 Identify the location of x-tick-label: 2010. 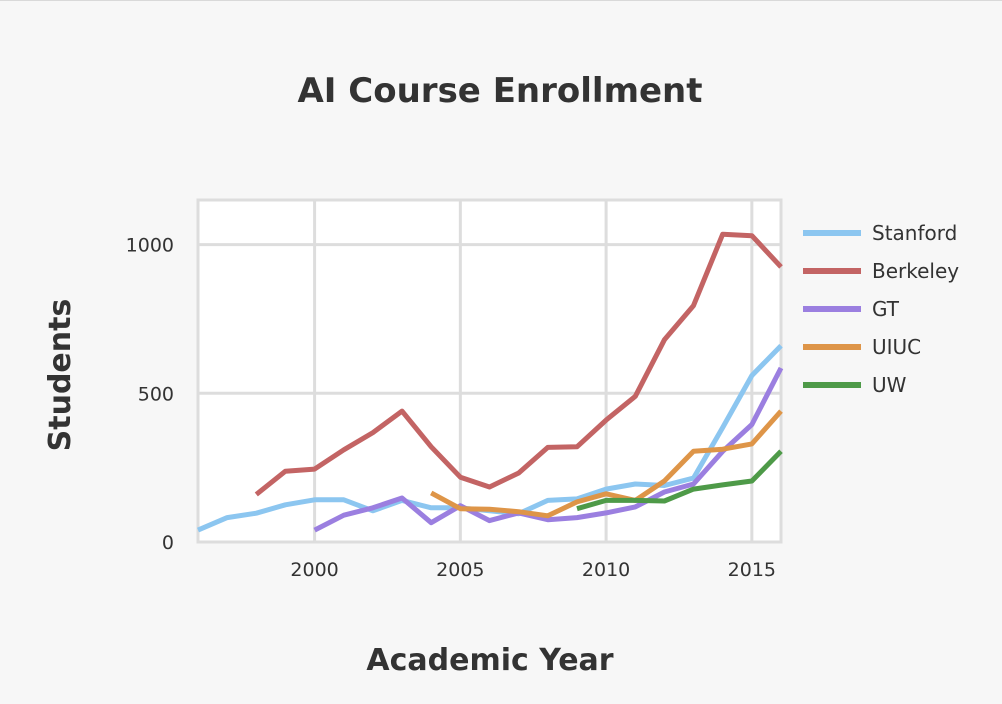
(606, 570).